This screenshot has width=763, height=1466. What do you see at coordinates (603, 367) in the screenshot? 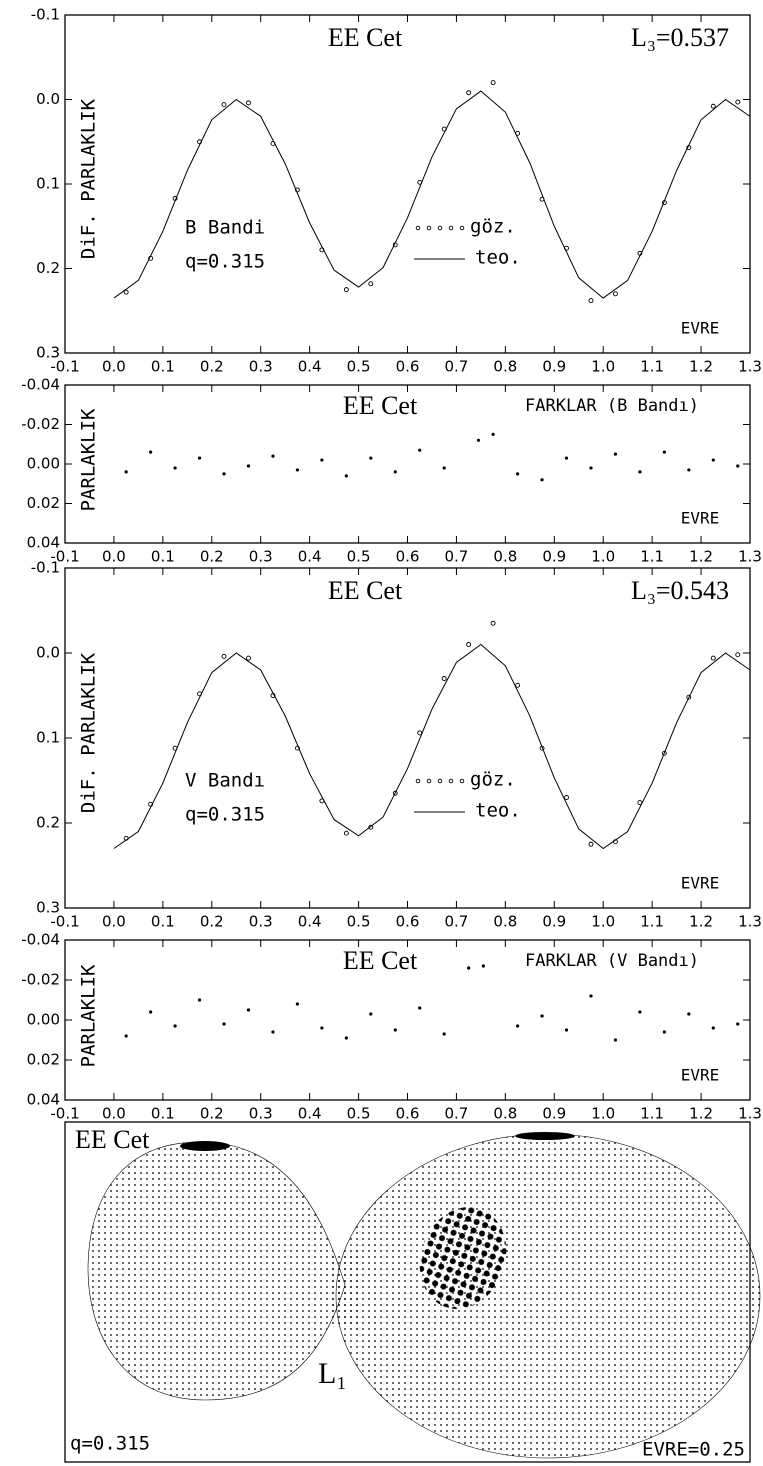
I see `x-tick-label: 1.0` at bounding box center [603, 367].